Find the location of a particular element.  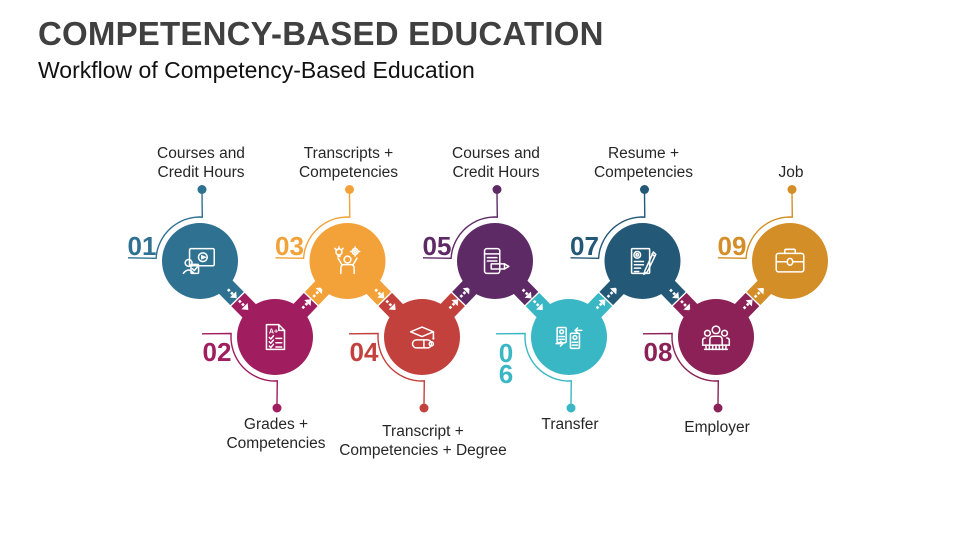

step-08-pointer-dot is located at coordinates (718, 408).